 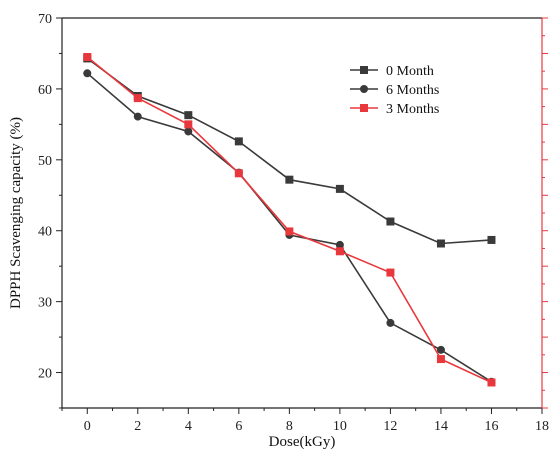 What do you see at coordinates (45, 374) in the screenshot?
I see `y-tick-label: 20` at bounding box center [45, 374].